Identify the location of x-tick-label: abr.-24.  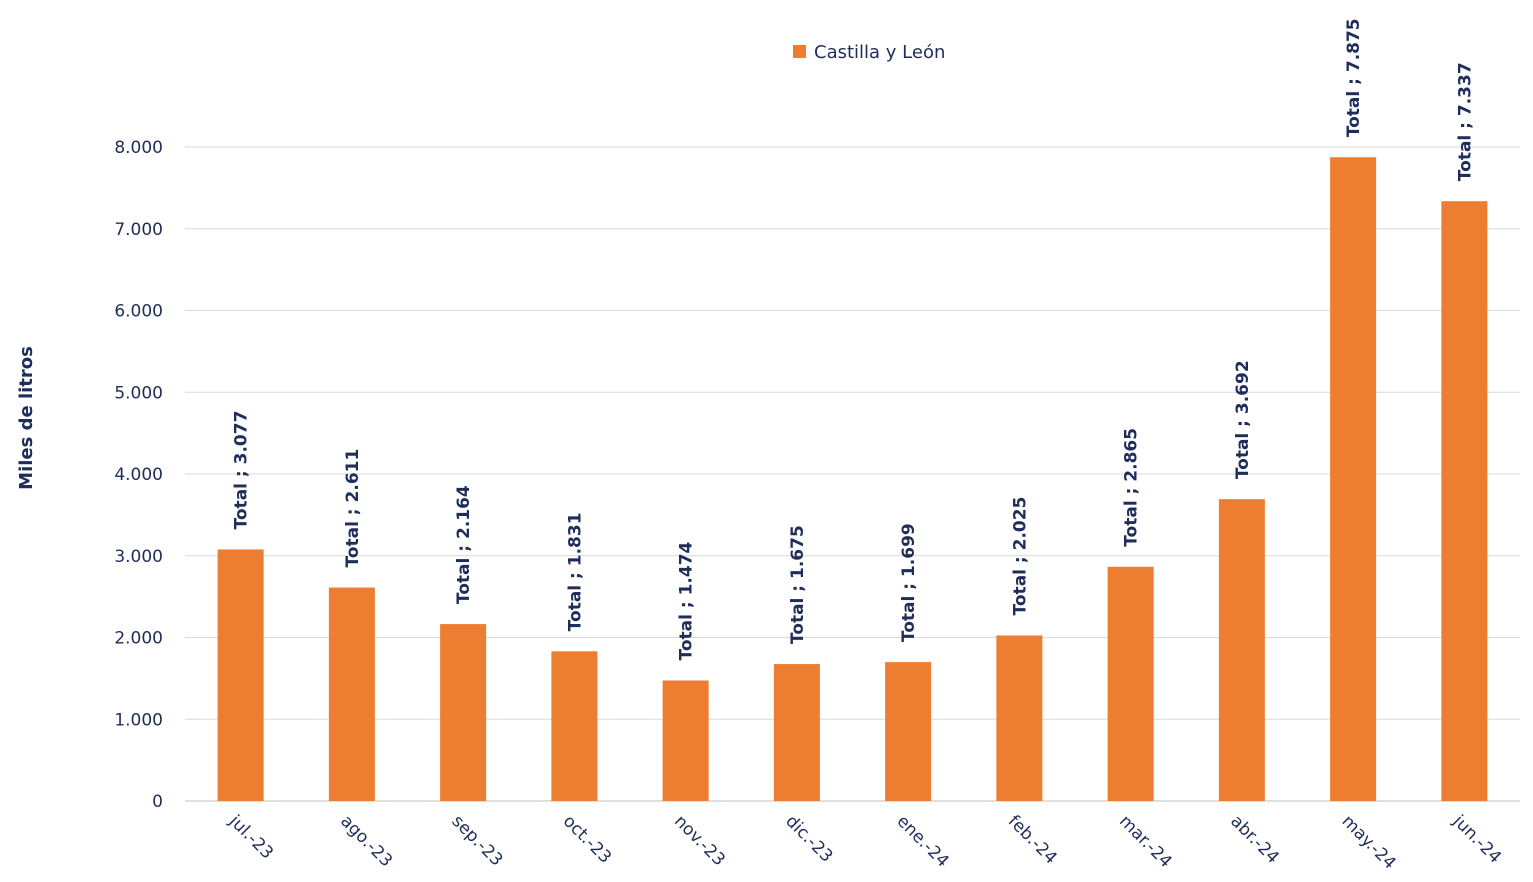
(1254, 839).